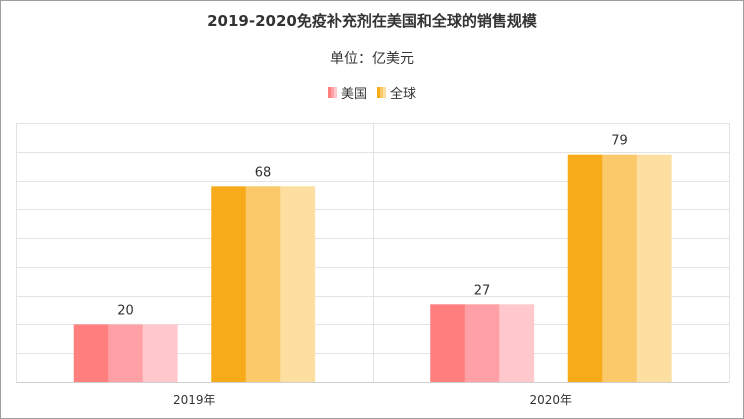 The image size is (744, 419). I want to click on data-label: 79, so click(619, 141).